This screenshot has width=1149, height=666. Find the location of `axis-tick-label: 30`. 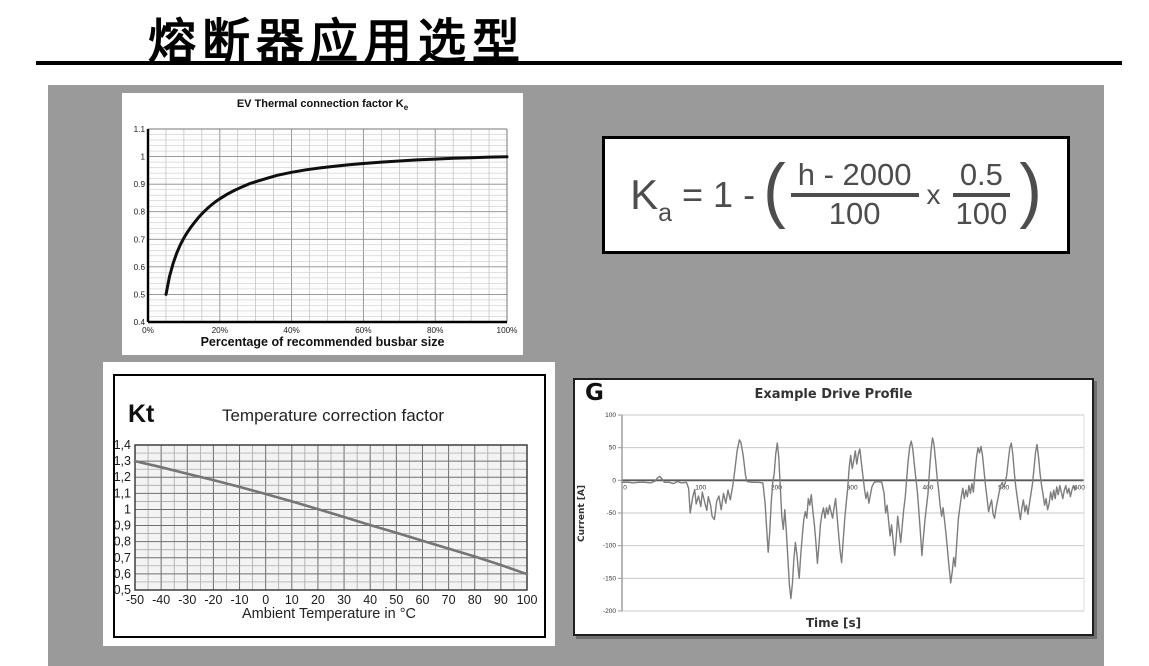

axis-tick-label: 30 is located at coordinates (344, 600).